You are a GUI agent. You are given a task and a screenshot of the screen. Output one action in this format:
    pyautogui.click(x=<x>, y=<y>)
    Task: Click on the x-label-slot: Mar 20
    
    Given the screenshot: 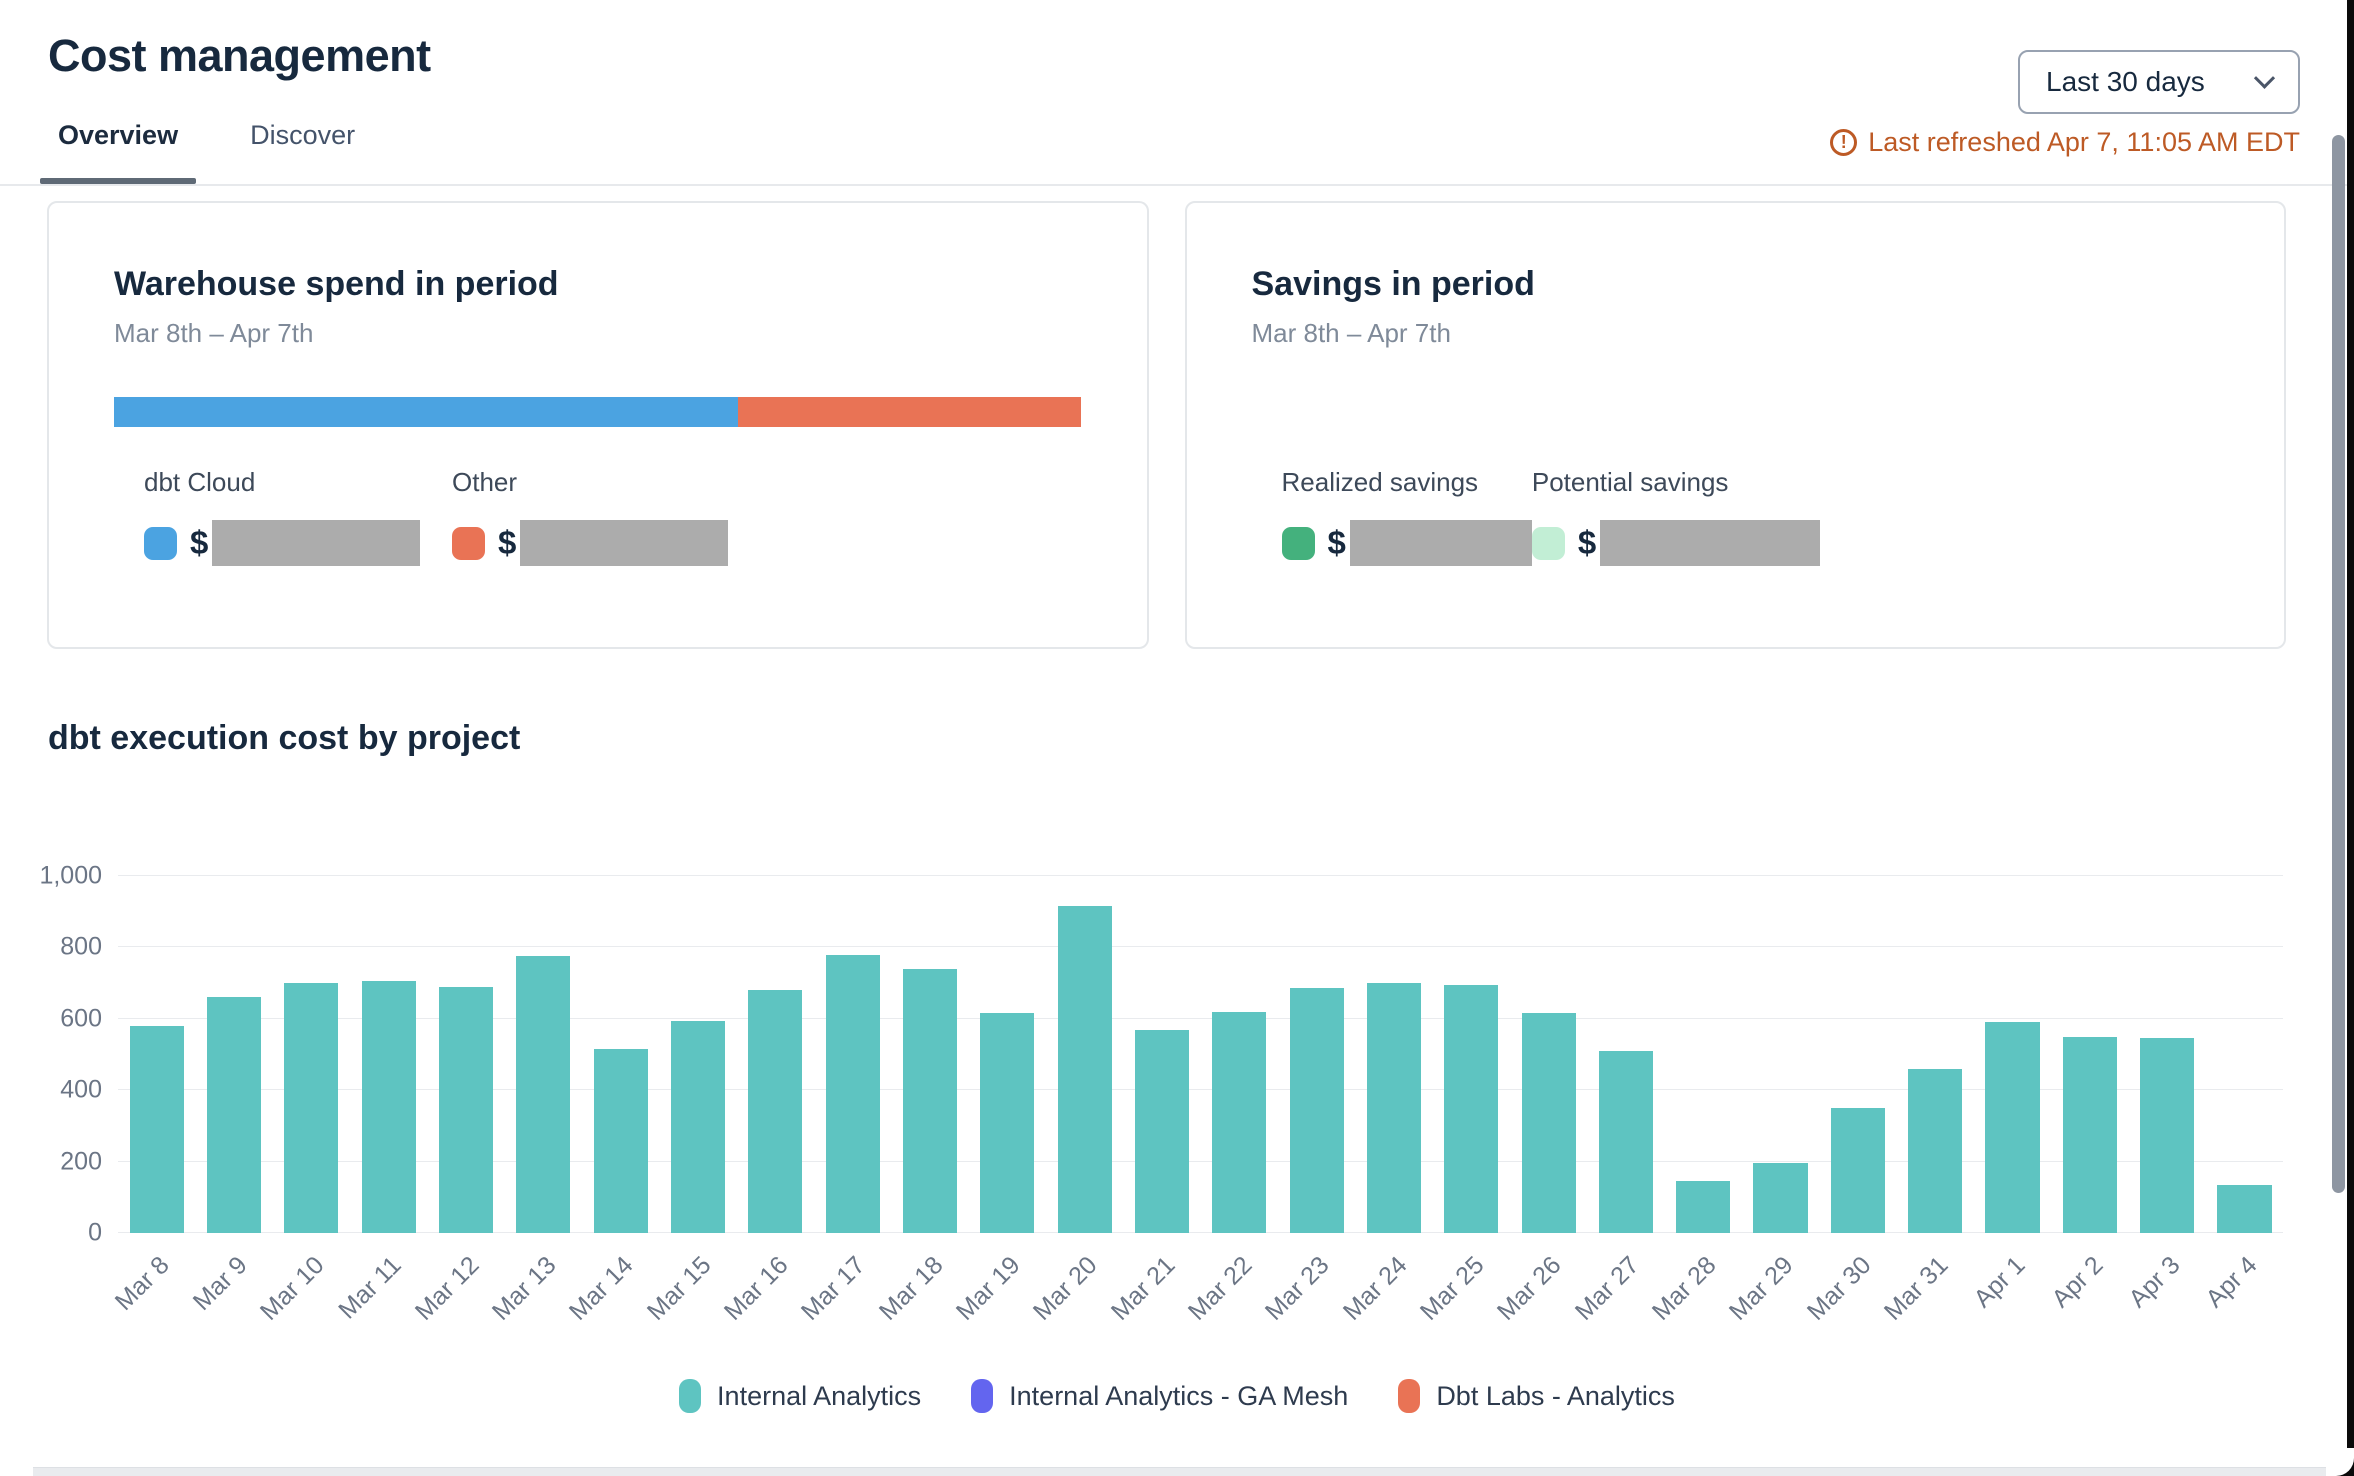 What is the action you would take?
    pyautogui.click(x=1075, y=1289)
    